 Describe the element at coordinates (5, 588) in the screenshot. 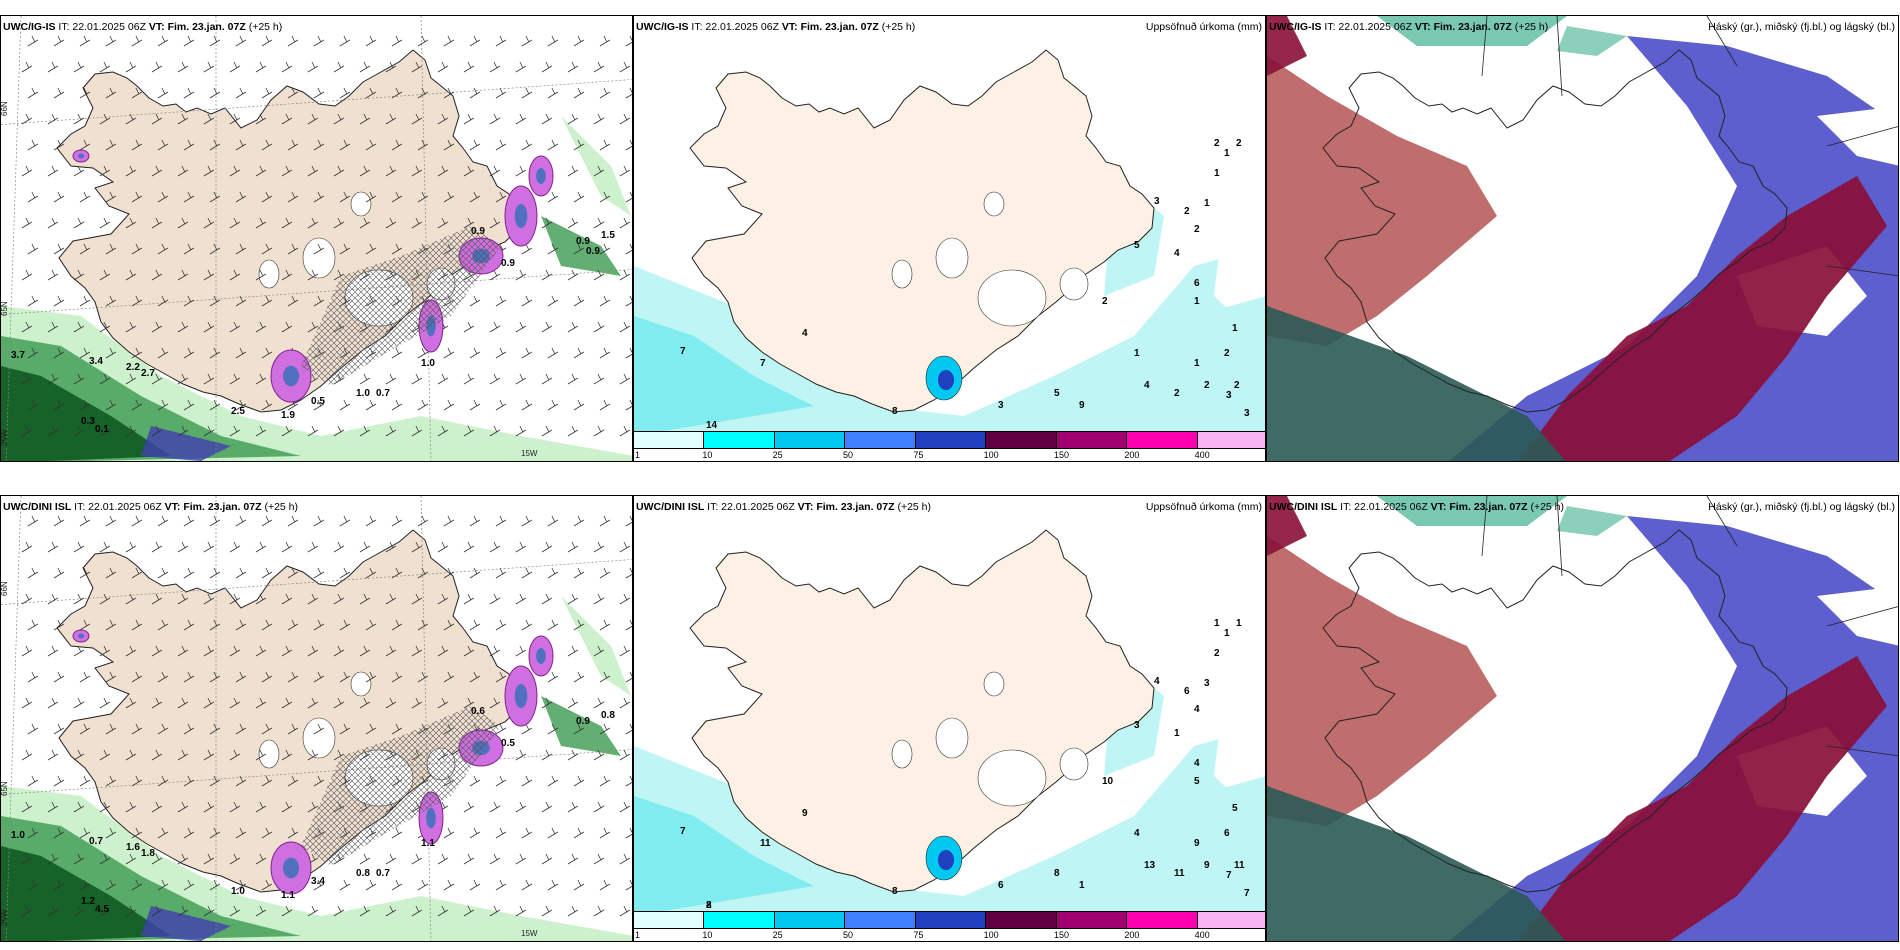

I see `lat-label-66n: 66N` at that location.